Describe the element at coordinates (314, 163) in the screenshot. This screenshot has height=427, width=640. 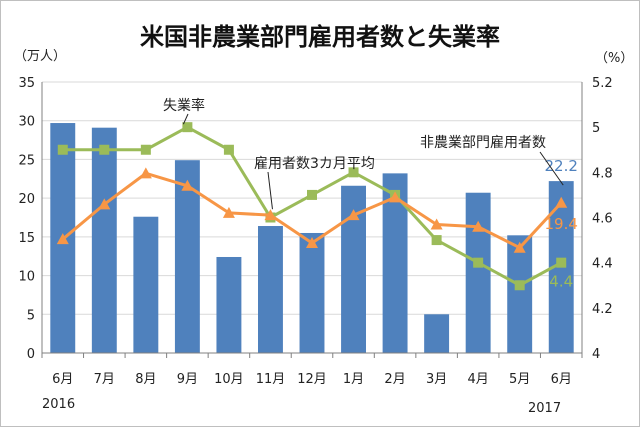
I see `avg3m-series-label: 雇用者数3カ月平均` at that location.